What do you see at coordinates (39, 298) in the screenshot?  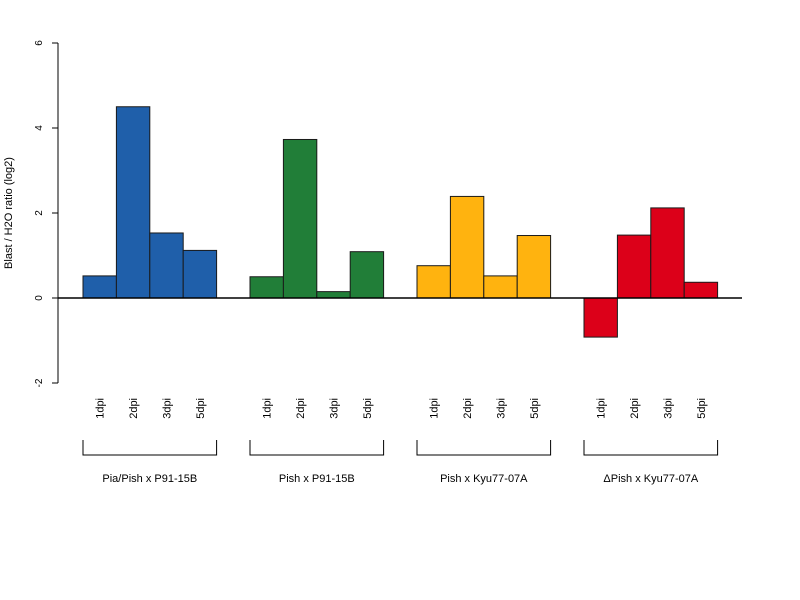 I see `y-tick-label: 0` at bounding box center [39, 298].